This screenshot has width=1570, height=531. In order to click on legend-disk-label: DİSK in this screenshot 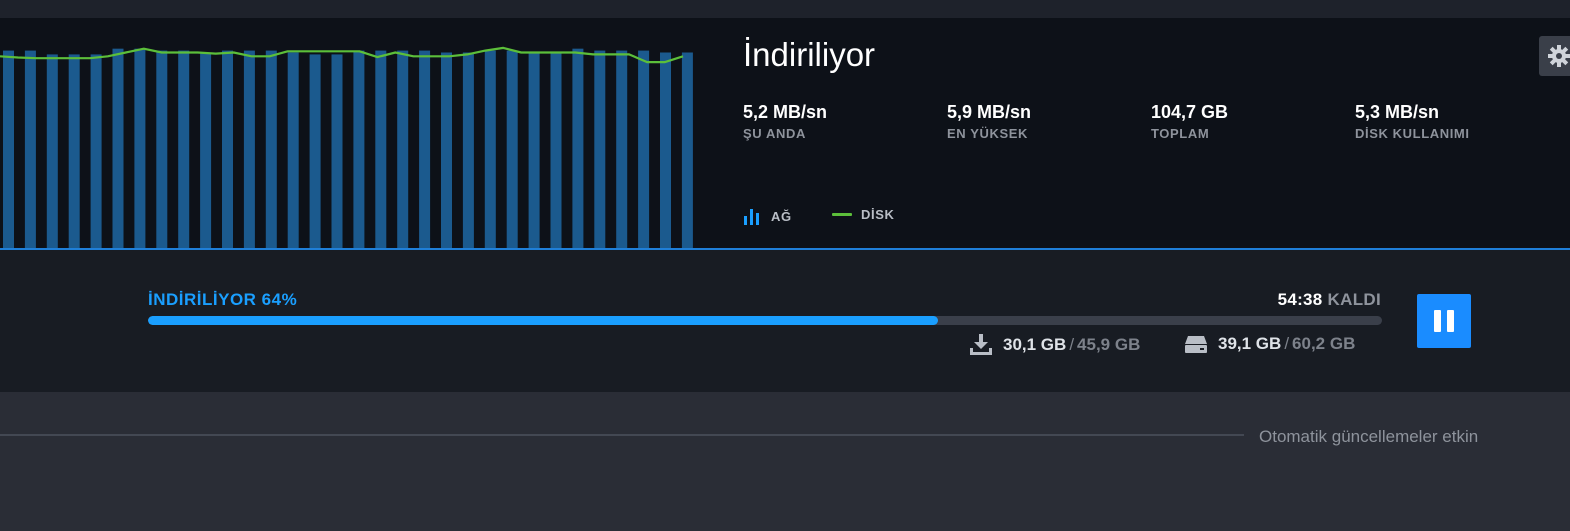, I will do `click(878, 214)`.